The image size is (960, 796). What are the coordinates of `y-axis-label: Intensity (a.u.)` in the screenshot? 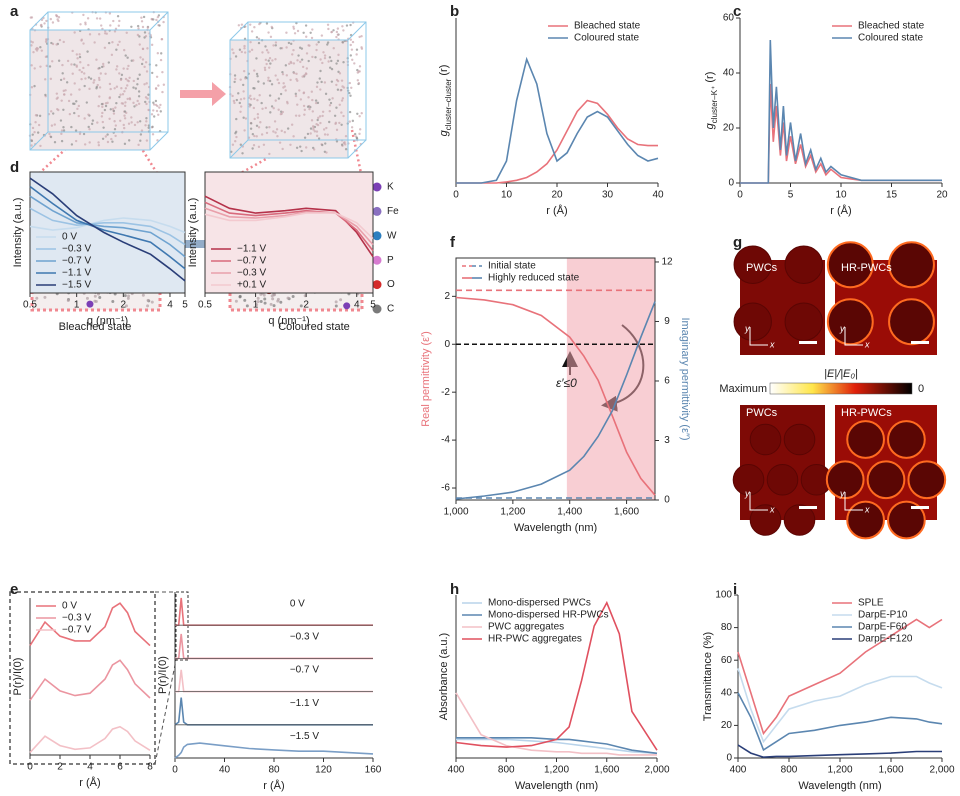 It's located at (193, 233).